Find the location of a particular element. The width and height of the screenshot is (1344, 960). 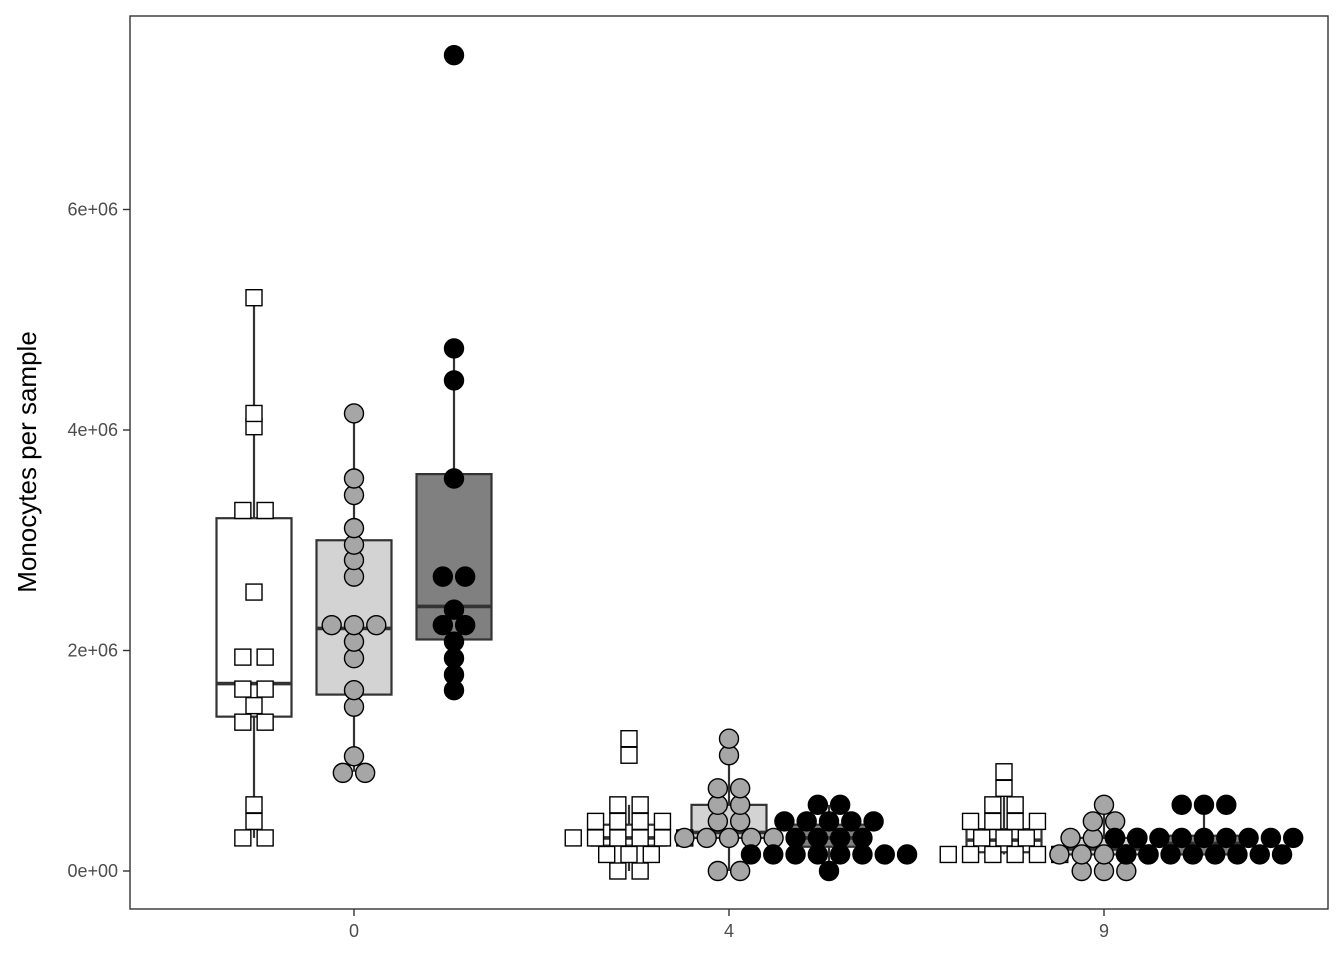

y-tick-label: 0e+00 is located at coordinates (92, 871).